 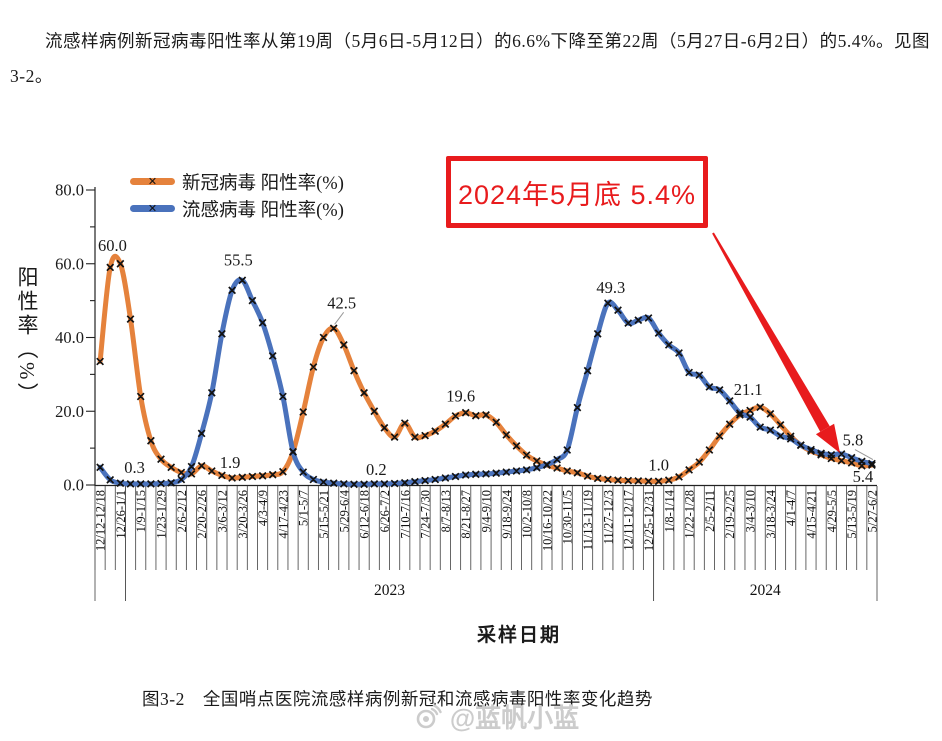 What do you see at coordinates (389, 590) in the screenshot?
I see `svg-text: 2023` at bounding box center [389, 590].